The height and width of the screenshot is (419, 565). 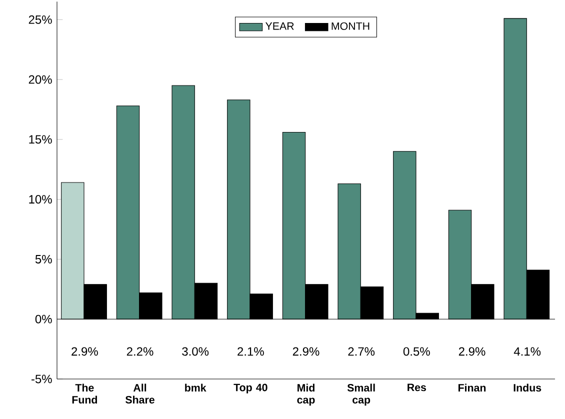 What do you see at coordinates (417, 388) in the screenshot?
I see `x-tick-label: Res` at bounding box center [417, 388].